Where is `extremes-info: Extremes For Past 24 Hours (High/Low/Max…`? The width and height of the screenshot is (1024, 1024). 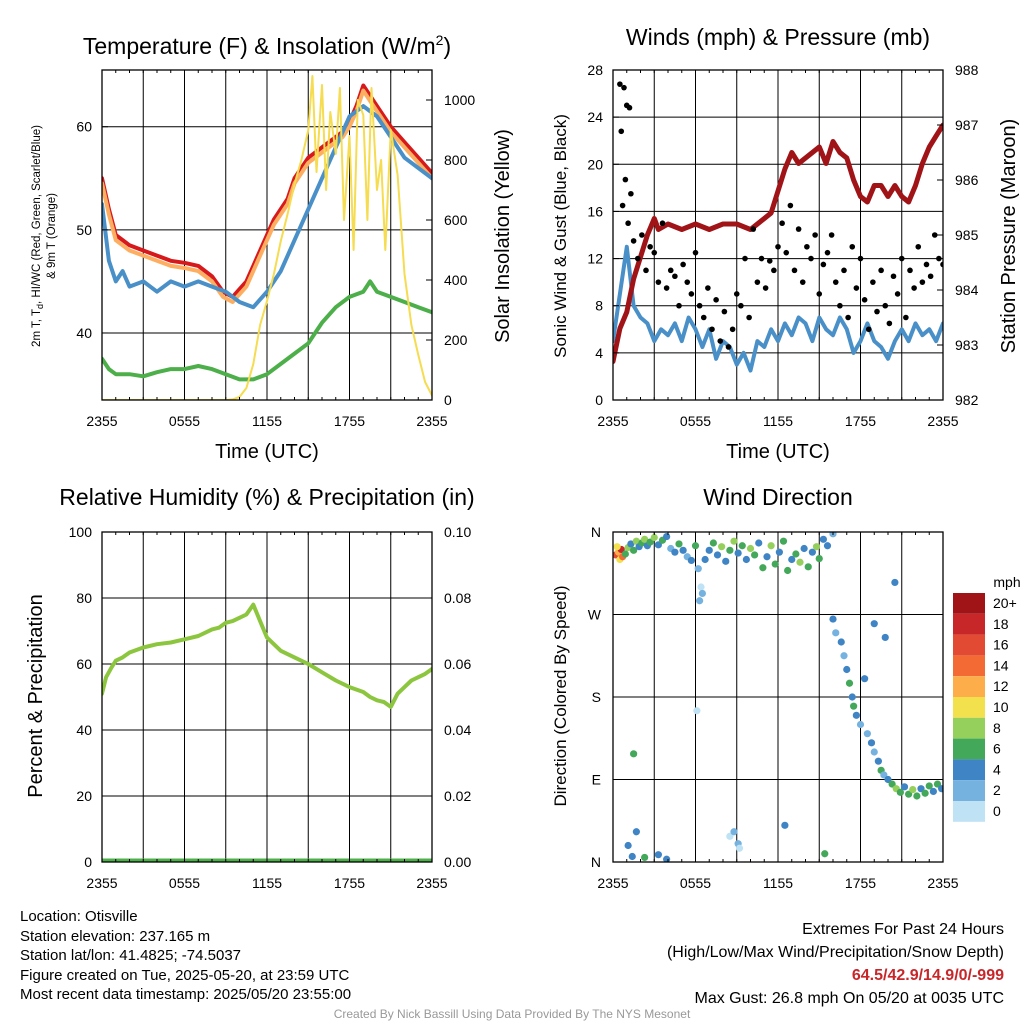
extremes-info: Extremes For Past 24 Hours (High/Low/Max… is located at coordinates (835, 964).